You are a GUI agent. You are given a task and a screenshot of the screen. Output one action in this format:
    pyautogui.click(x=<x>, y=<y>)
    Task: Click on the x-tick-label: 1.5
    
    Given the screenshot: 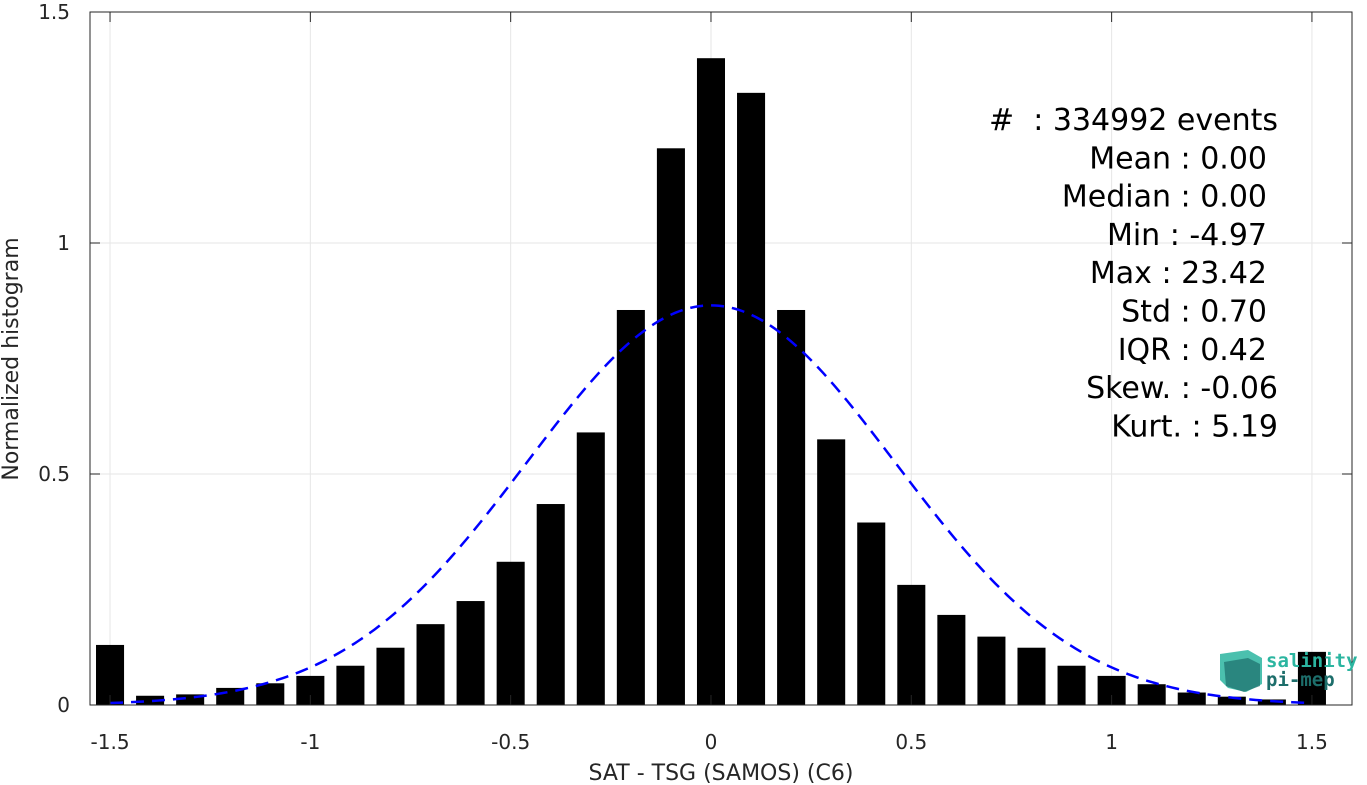 What is the action you would take?
    pyautogui.click(x=1312, y=742)
    